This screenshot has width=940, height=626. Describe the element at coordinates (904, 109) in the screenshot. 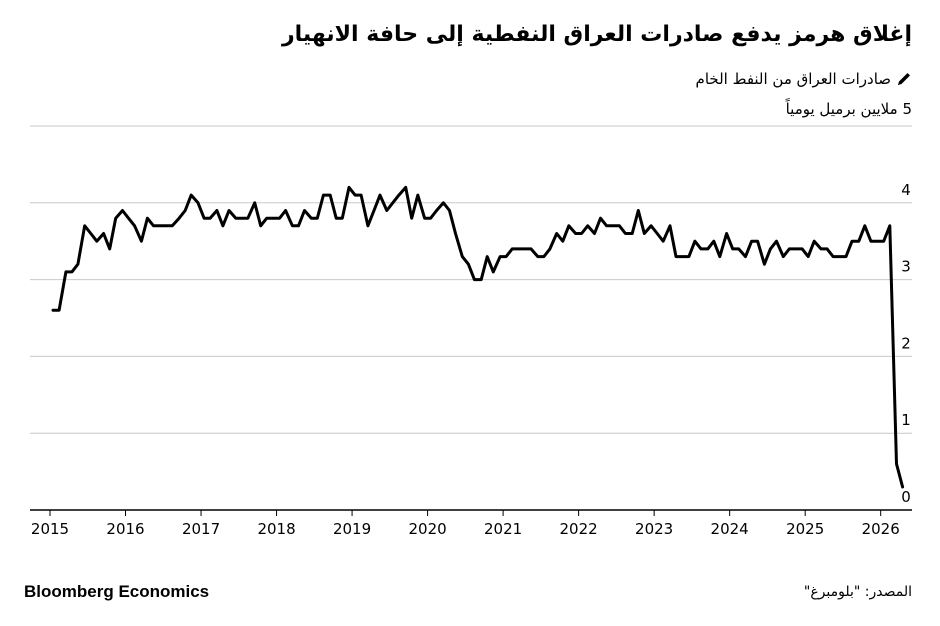

I see `y-tick-label-top: 5` at that location.